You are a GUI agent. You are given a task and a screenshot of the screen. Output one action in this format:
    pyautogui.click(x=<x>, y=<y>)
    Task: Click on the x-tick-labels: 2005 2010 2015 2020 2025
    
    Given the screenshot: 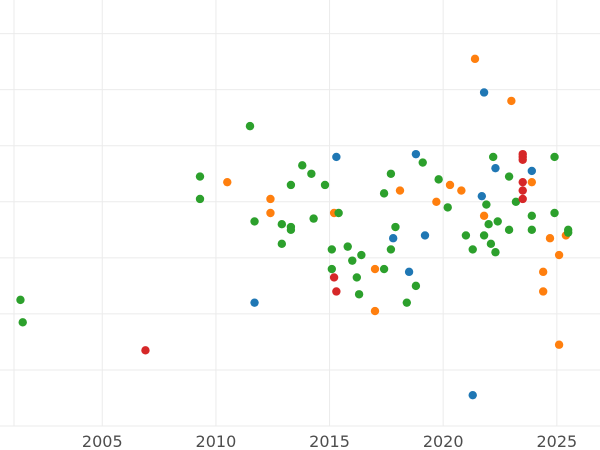 What is the action you would take?
    pyautogui.click(x=329, y=441)
    